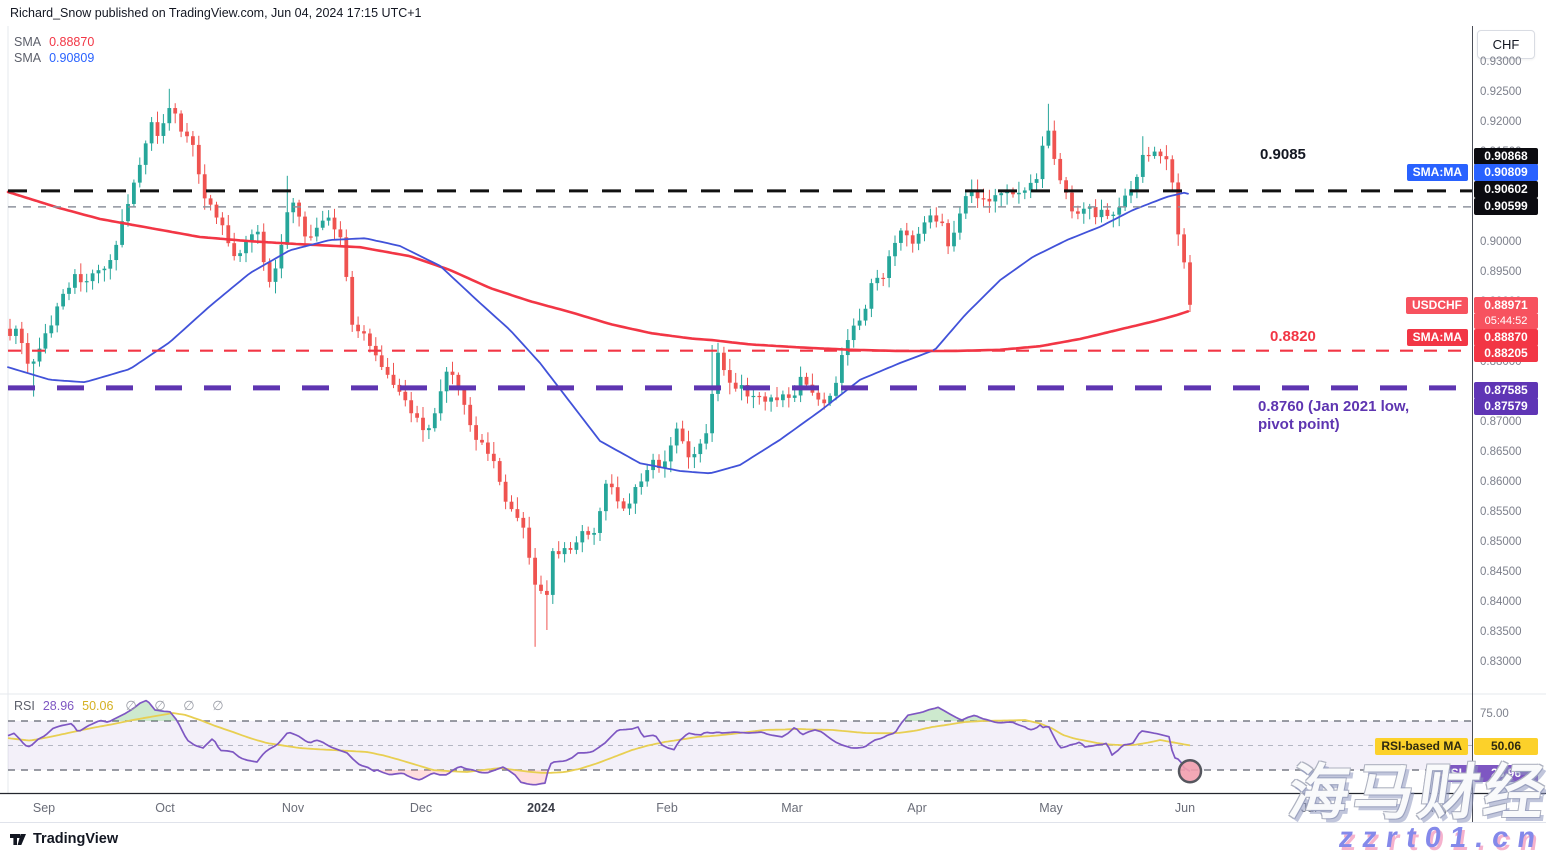 This screenshot has width=1546, height=857. Describe the element at coordinates (1501, 92) in the screenshot. I see `price-tick-label: 0.92500` at that location.